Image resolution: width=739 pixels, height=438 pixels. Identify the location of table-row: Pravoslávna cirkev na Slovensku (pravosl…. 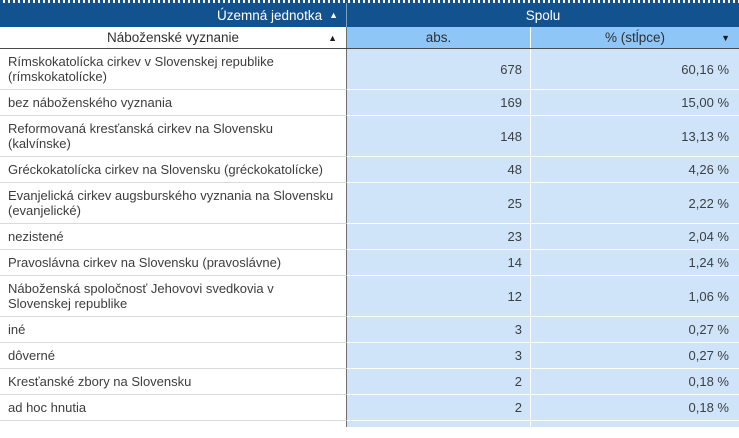
(369, 263).